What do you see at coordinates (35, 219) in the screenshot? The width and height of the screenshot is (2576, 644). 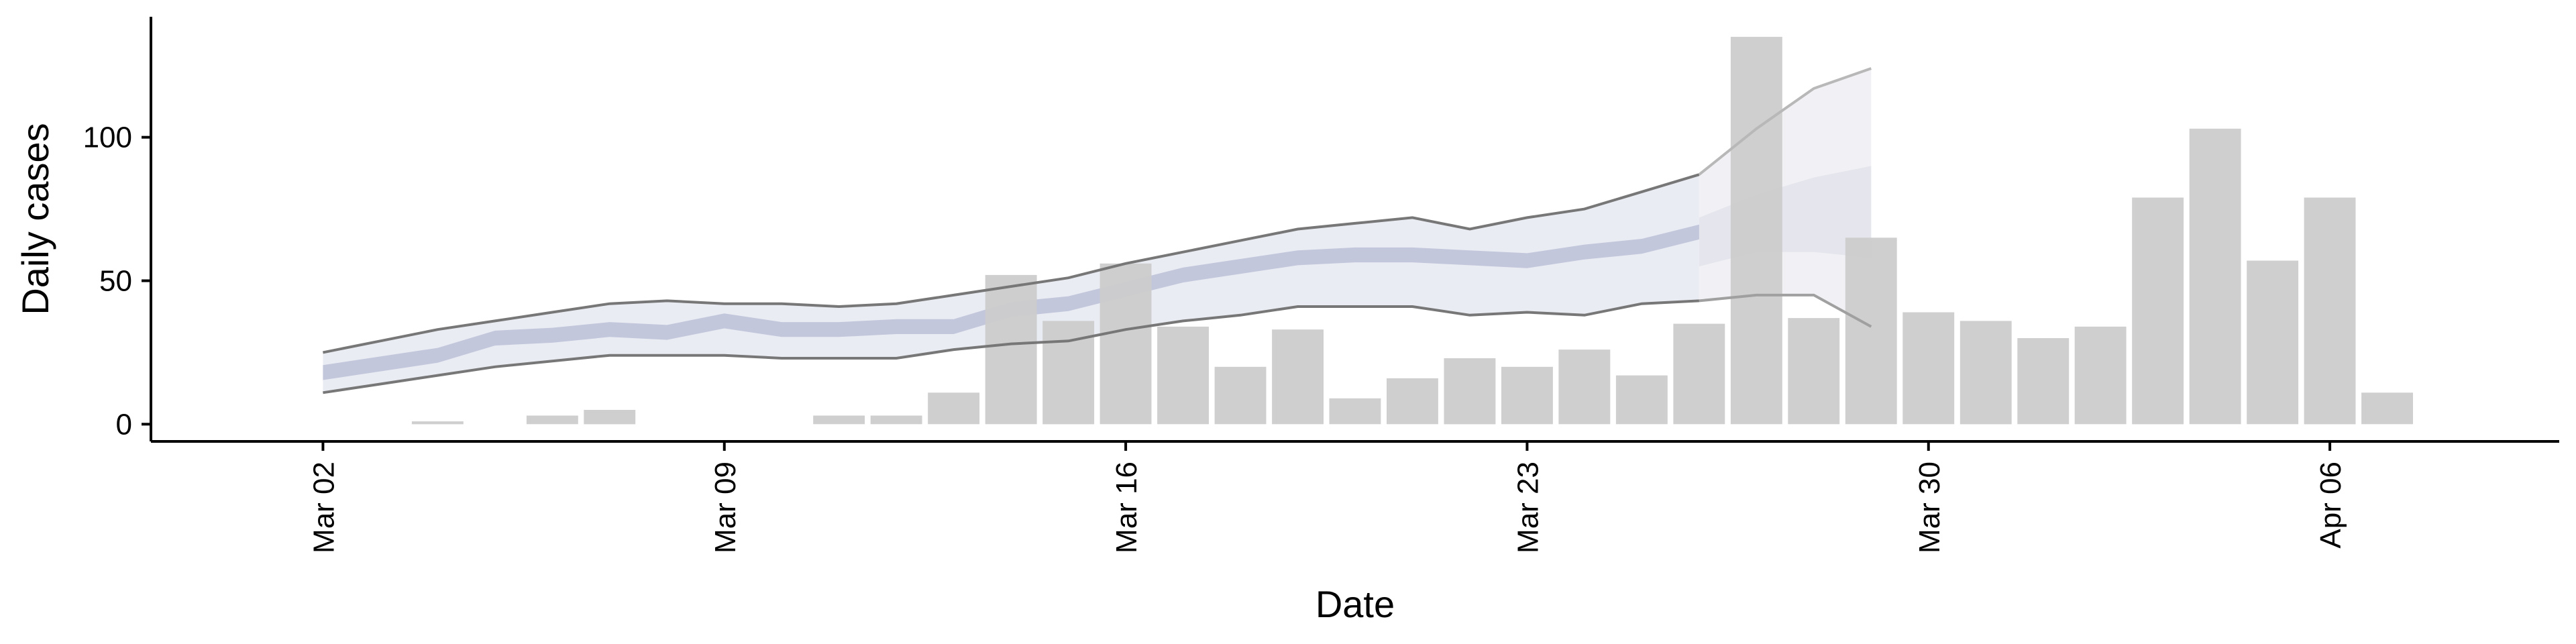 I see `y-axis-title: Daily cases` at bounding box center [35, 219].